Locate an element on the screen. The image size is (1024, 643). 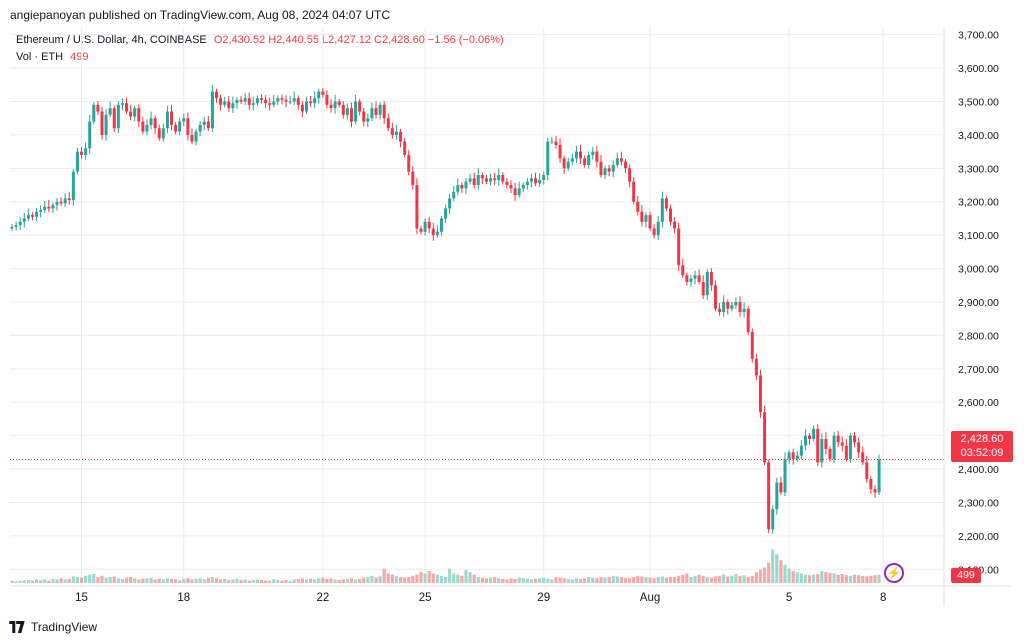
legend-volume-row: Vol · ETH 499 is located at coordinates (260, 57).